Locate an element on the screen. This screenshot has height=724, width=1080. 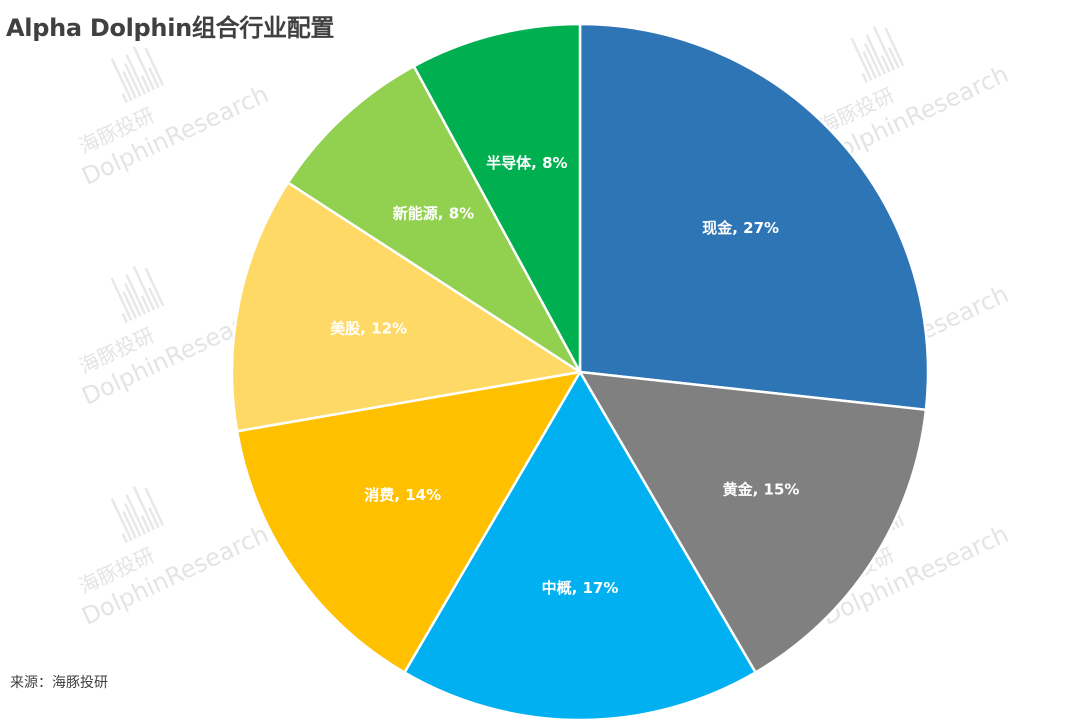
pie-slice-label-6: 半导体, 8% is located at coordinates (526, 163).